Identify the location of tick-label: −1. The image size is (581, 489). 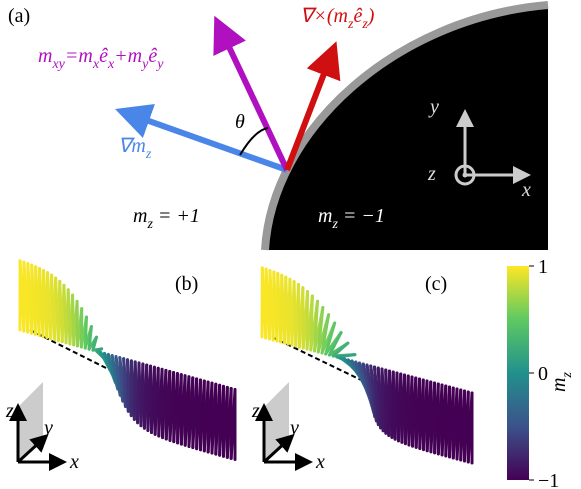
(548, 479).